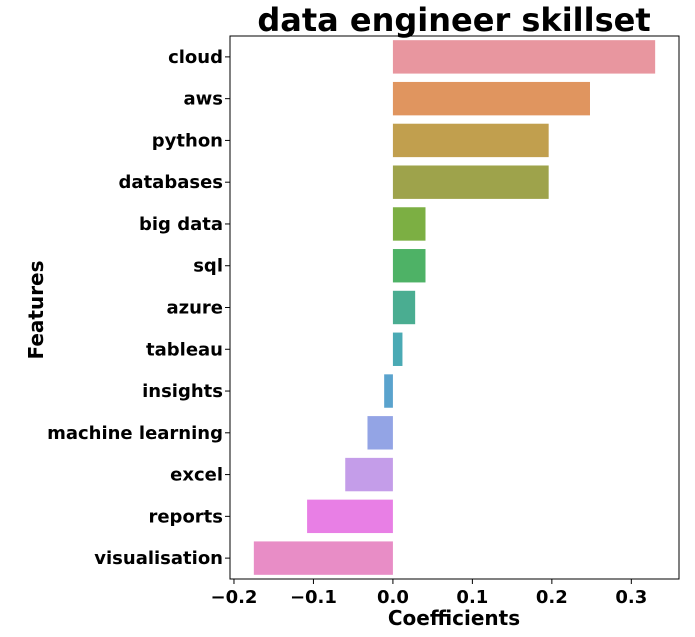 This screenshot has width=695, height=637. What do you see at coordinates (208, 266) in the screenshot?
I see `y-category-label: sql` at bounding box center [208, 266].